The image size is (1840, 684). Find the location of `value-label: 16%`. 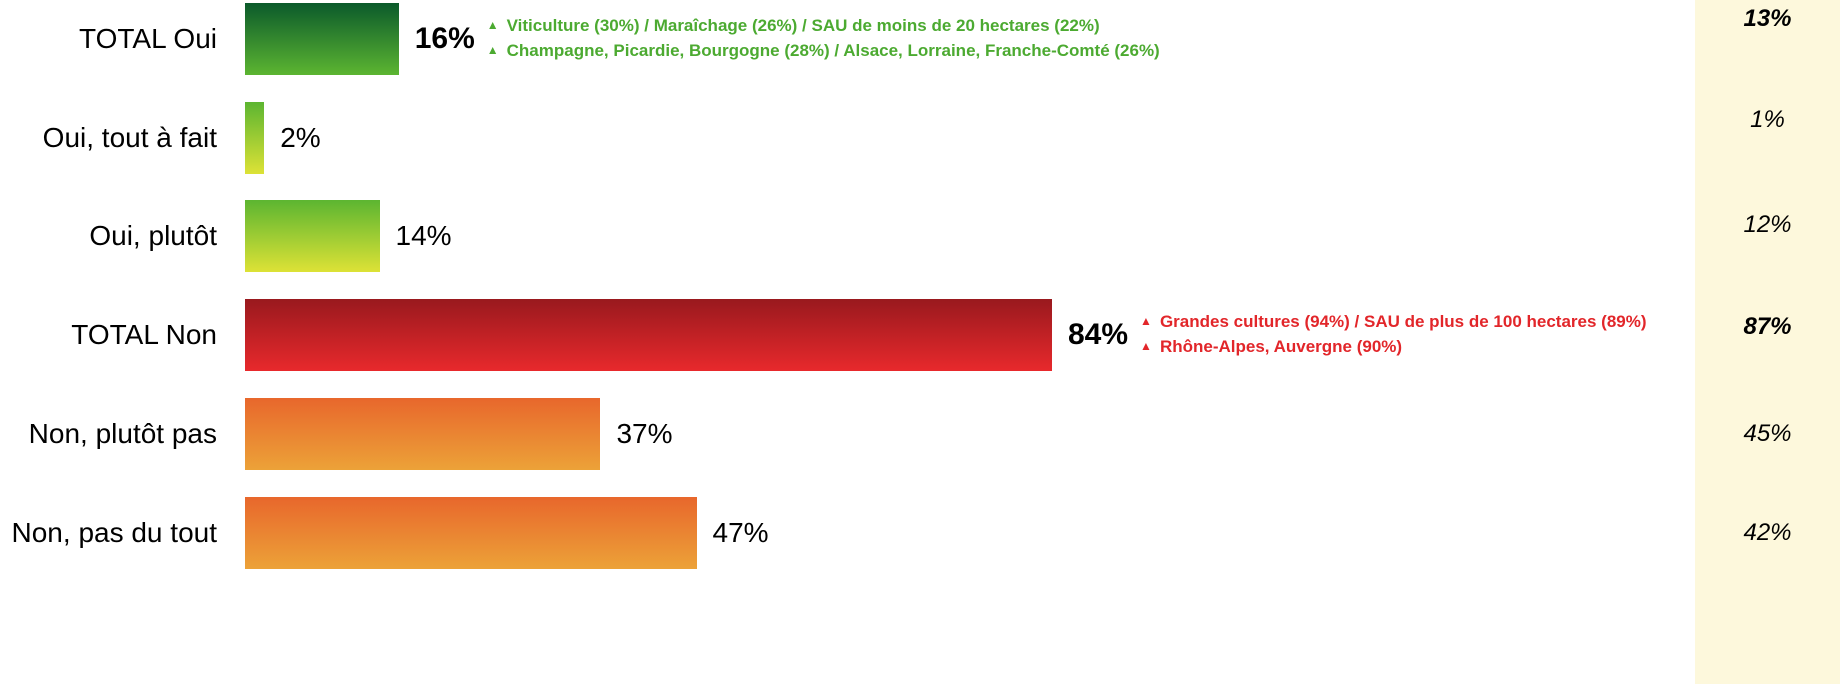

value-label: 16% is located at coordinates (444, 38).